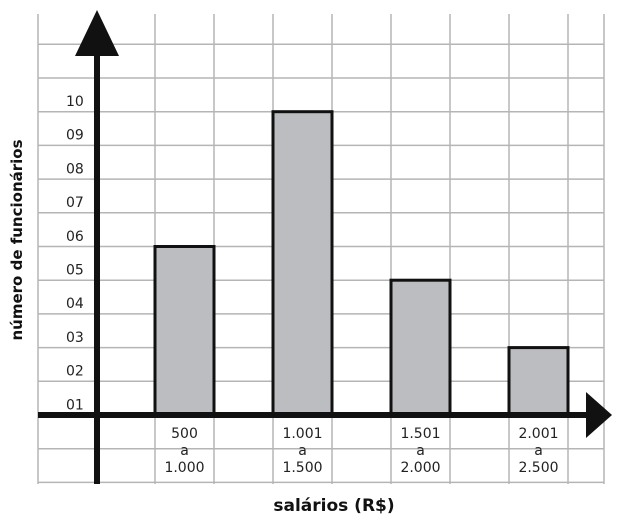 This screenshot has height=521, width=621. I want to click on x-tick-label: 1.500, so click(302, 468).